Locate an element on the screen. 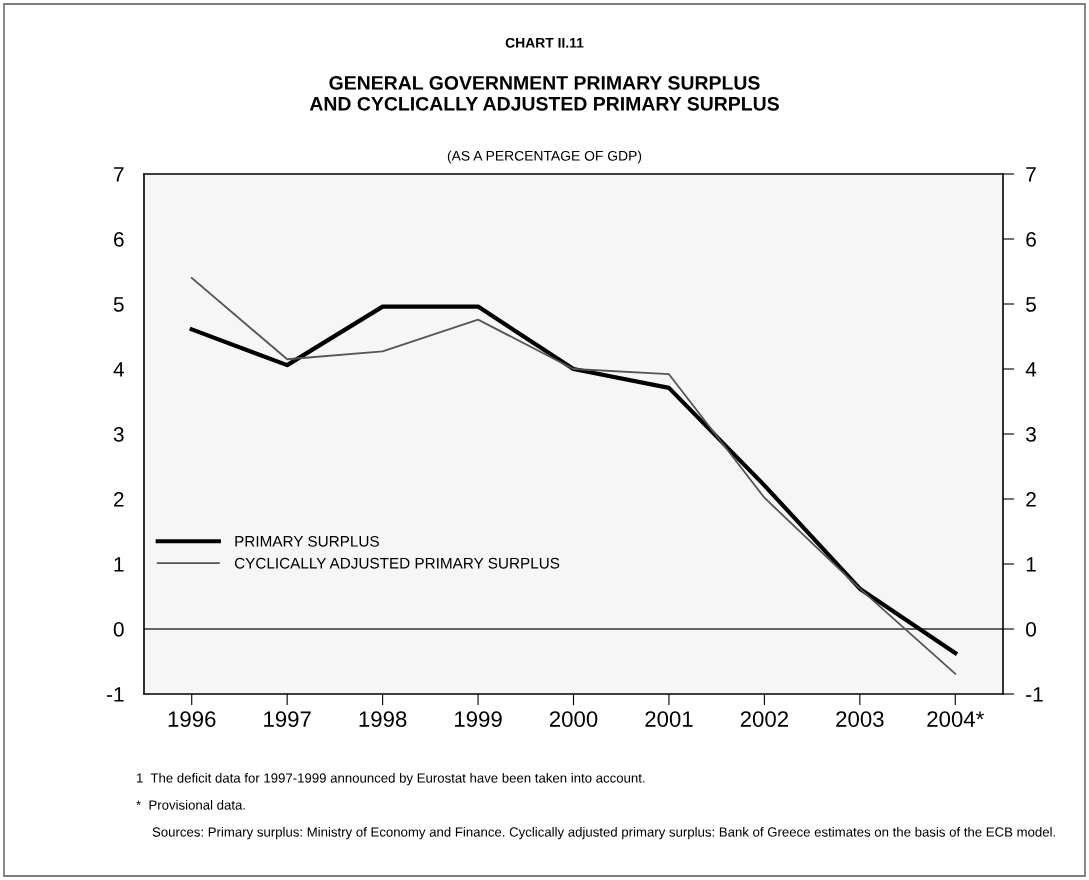 This screenshot has height=880, width=1089. x-tick-label: 2001 is located at coordinates (669, 719).